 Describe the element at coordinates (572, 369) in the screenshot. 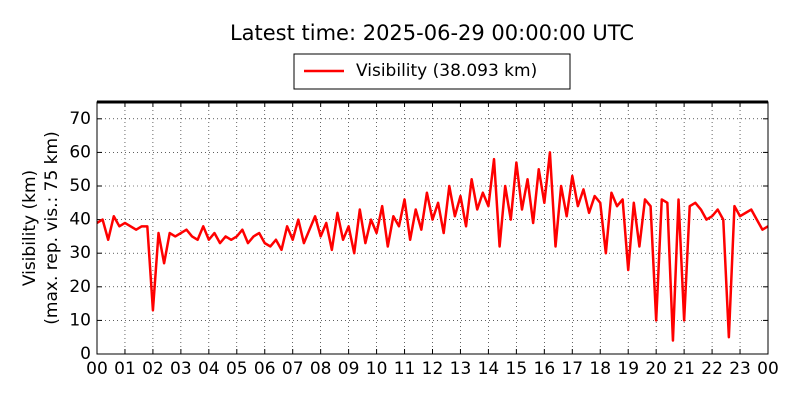

I see `x-tick-label: 17` at that location.